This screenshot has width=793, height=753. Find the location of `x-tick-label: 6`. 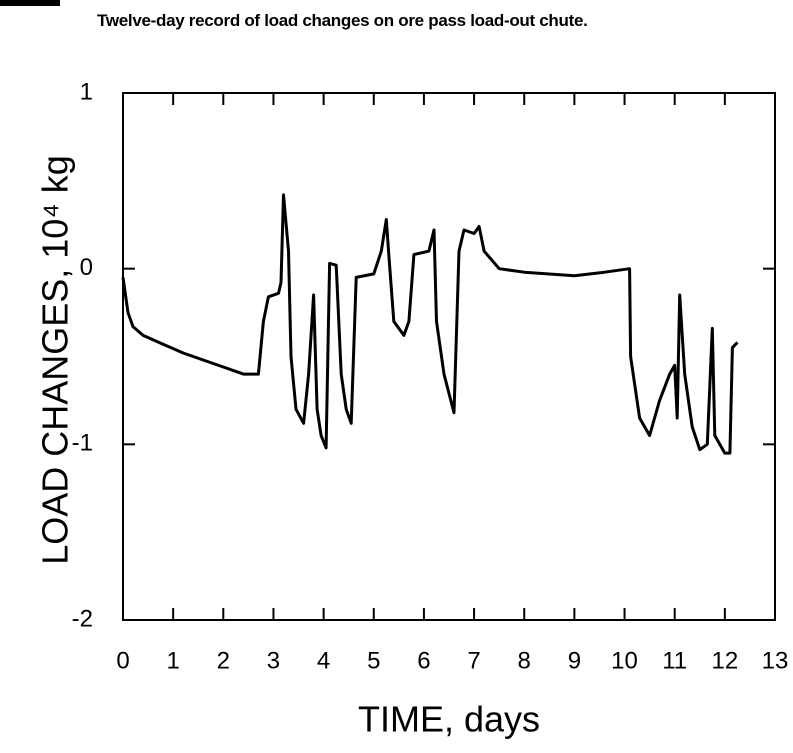

x-tick-label: 6 is located at coordinates (423, 660).